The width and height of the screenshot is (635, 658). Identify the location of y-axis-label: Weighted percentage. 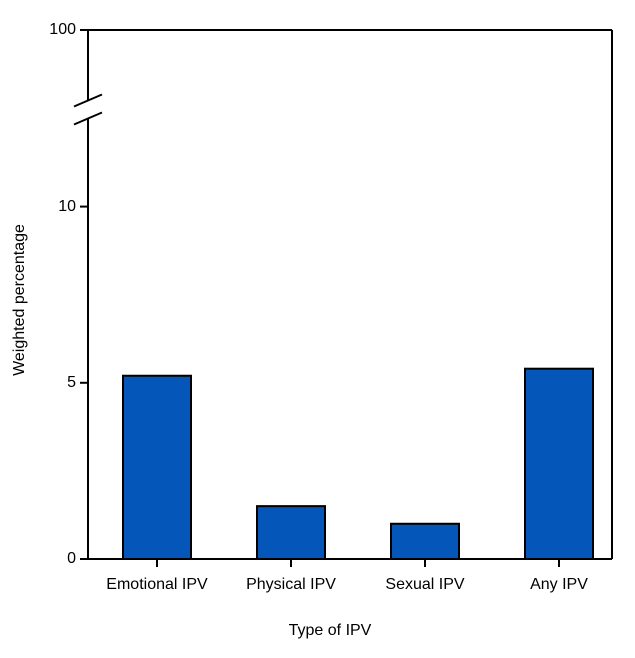
(19, 300).